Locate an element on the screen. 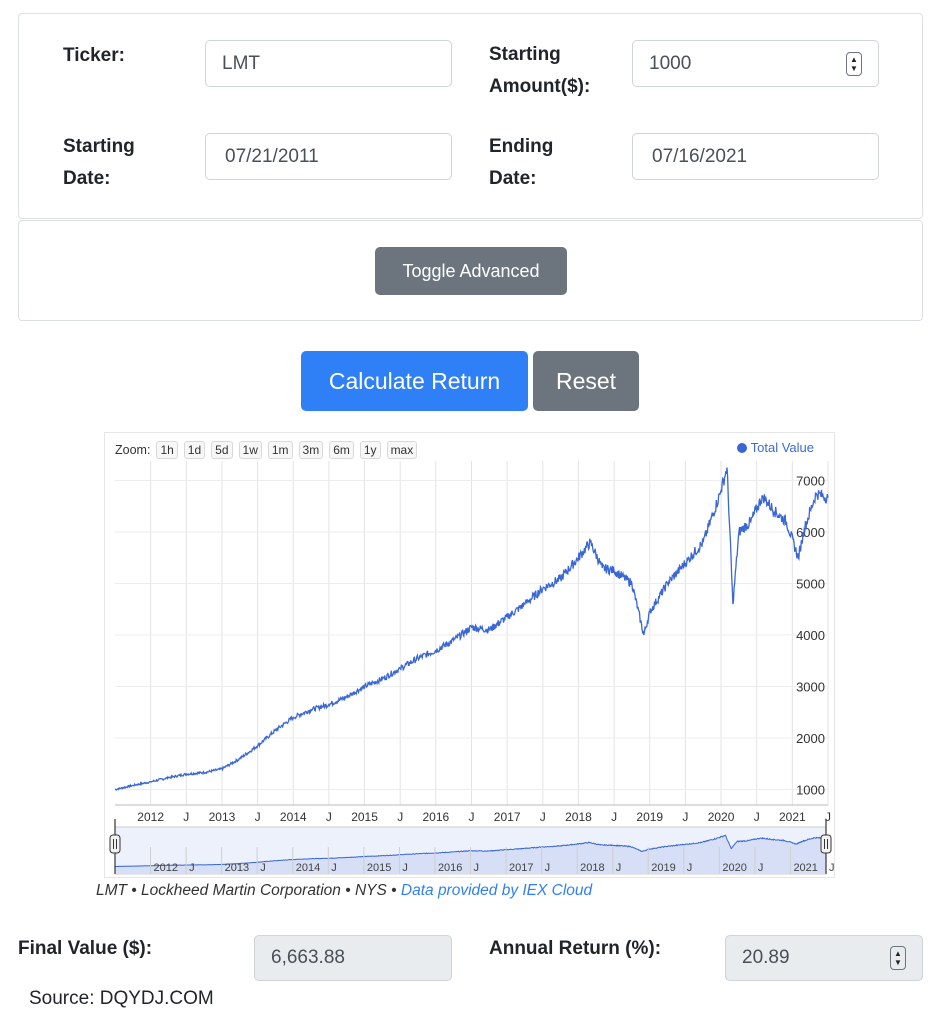  starting-date-label-line1: Starting is located at coordinates (99, 146).